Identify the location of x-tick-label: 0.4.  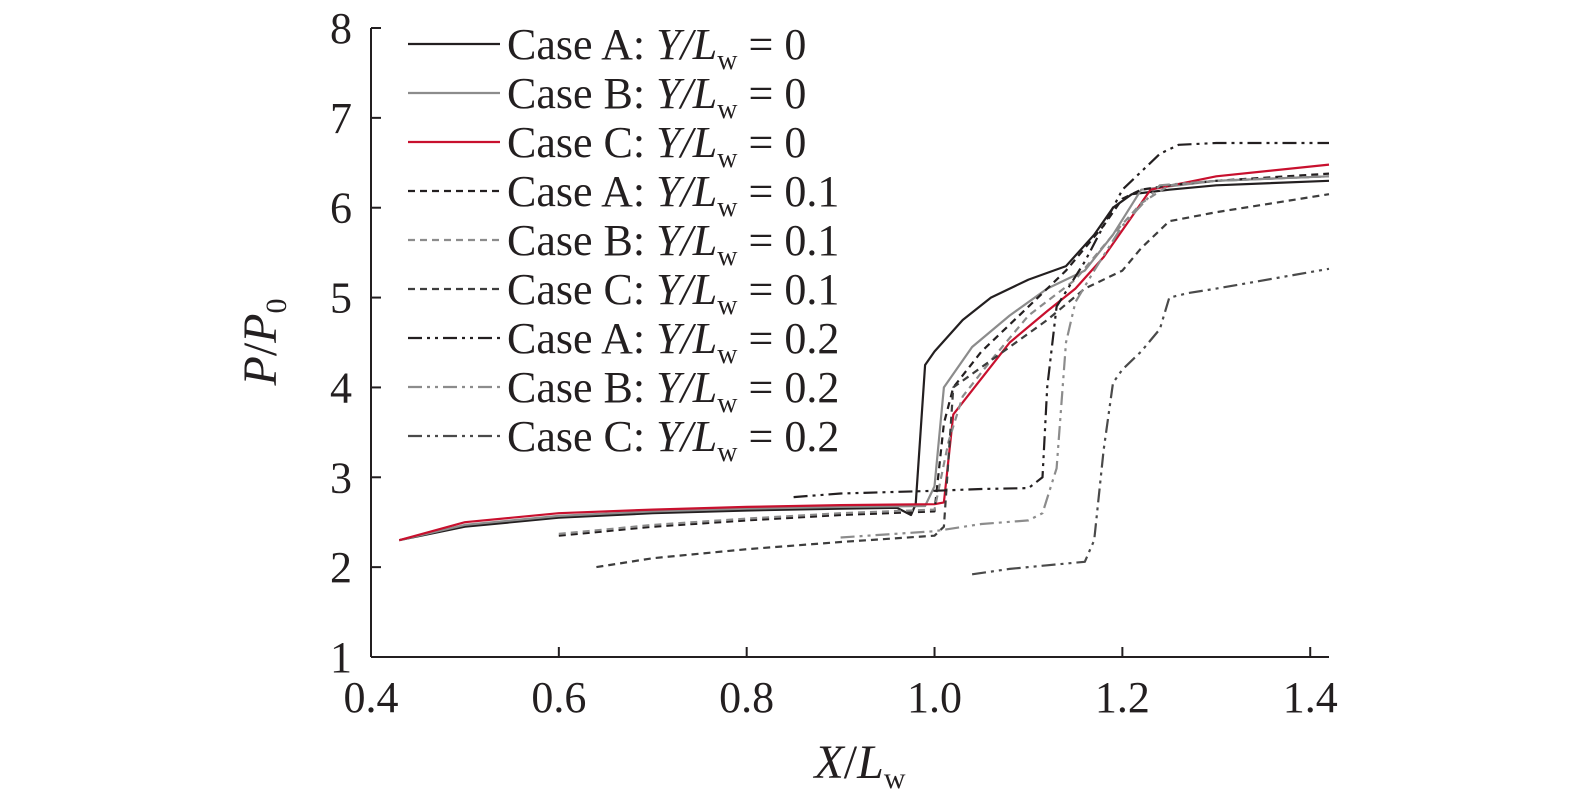
(371, 697).